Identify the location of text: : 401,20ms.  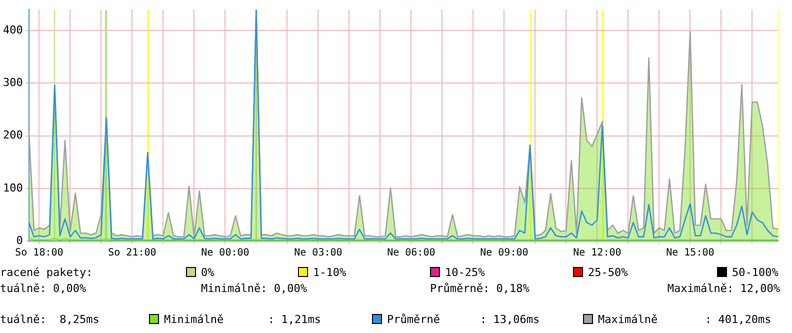
(738, 319).